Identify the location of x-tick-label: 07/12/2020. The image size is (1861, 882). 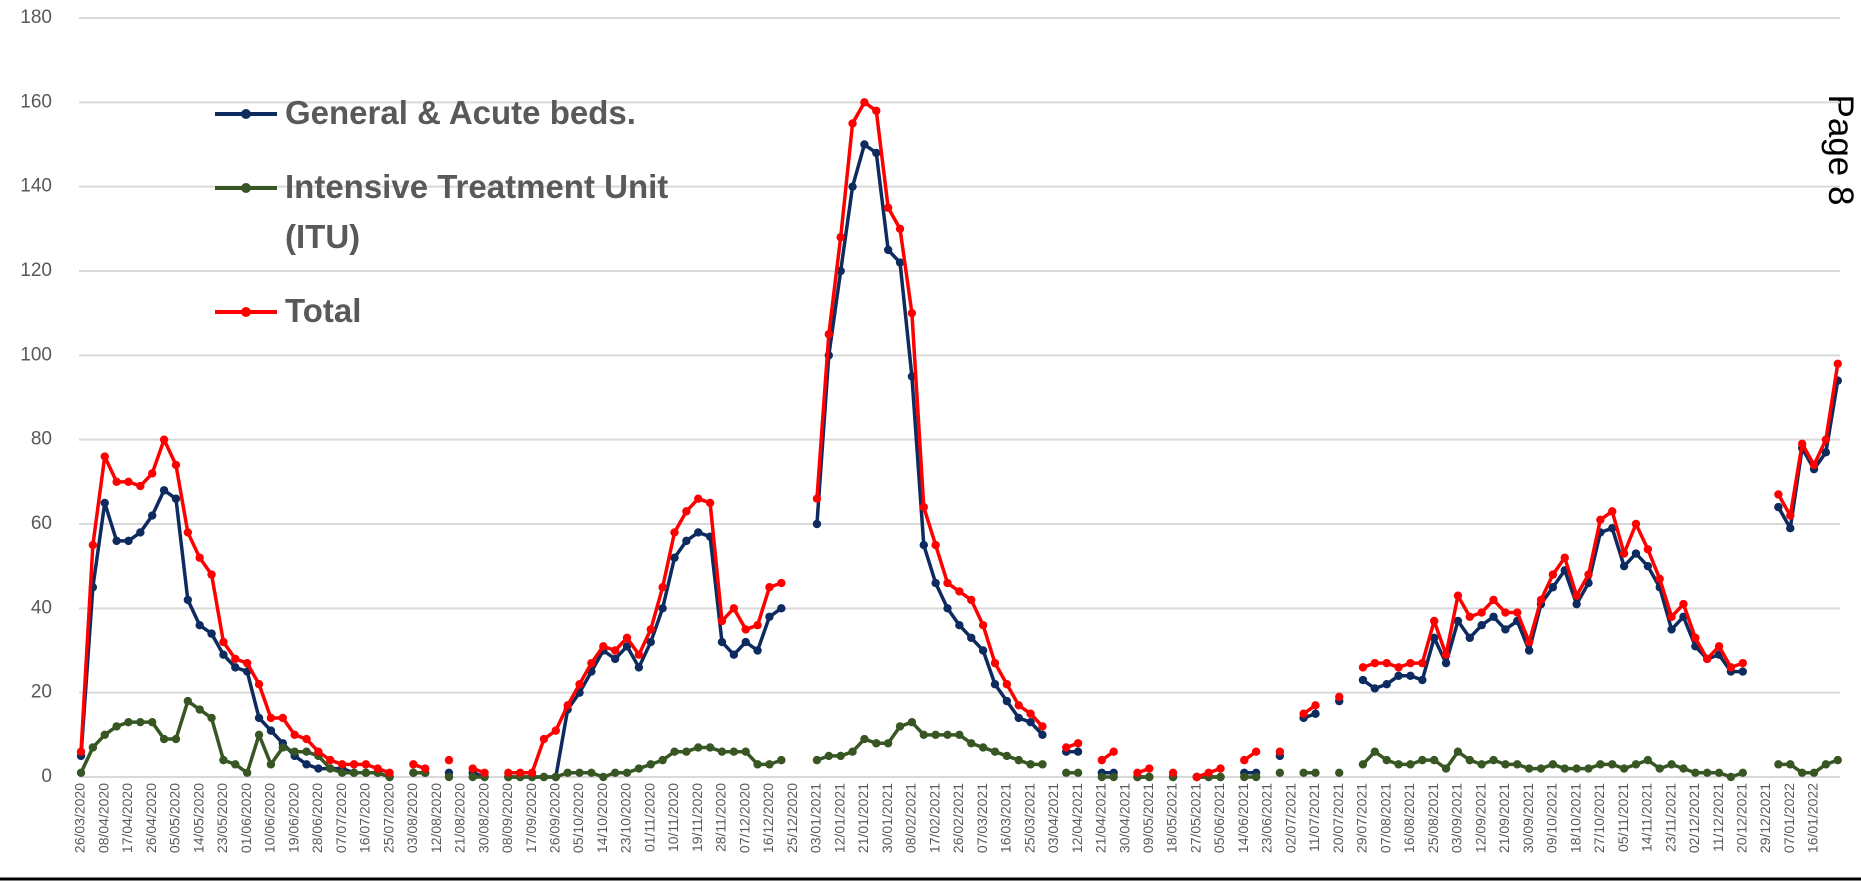
(744, 818).